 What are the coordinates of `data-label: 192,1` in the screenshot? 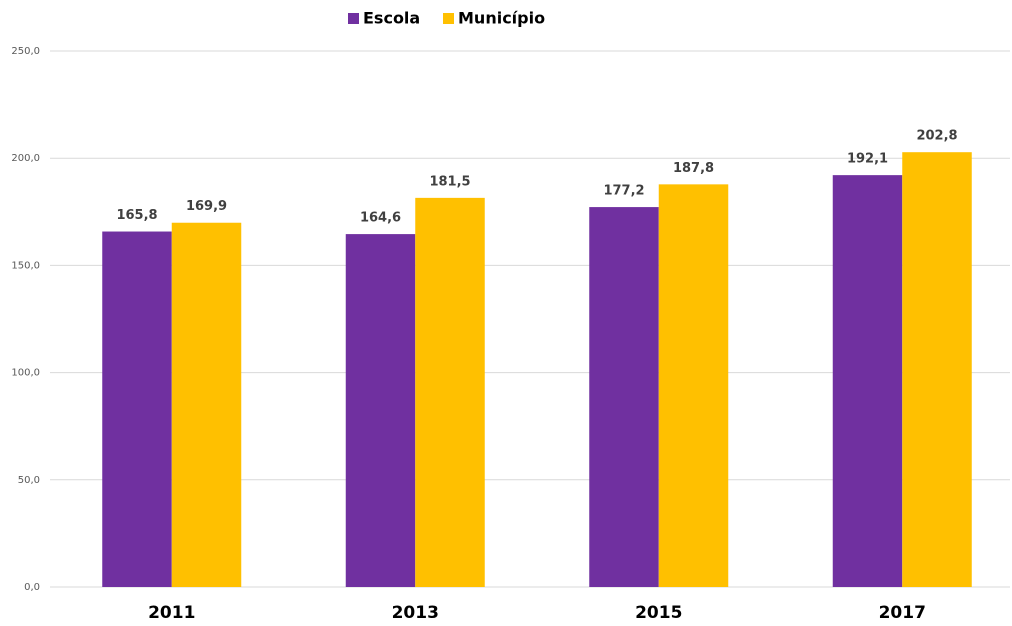 It's located at (867, 159).